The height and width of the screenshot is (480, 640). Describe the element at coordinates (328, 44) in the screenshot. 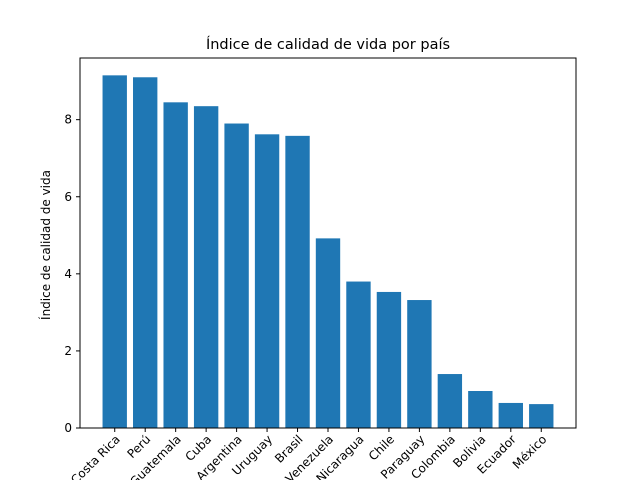

I see `chart-title: Índice de calidad de vida por país` at that location.